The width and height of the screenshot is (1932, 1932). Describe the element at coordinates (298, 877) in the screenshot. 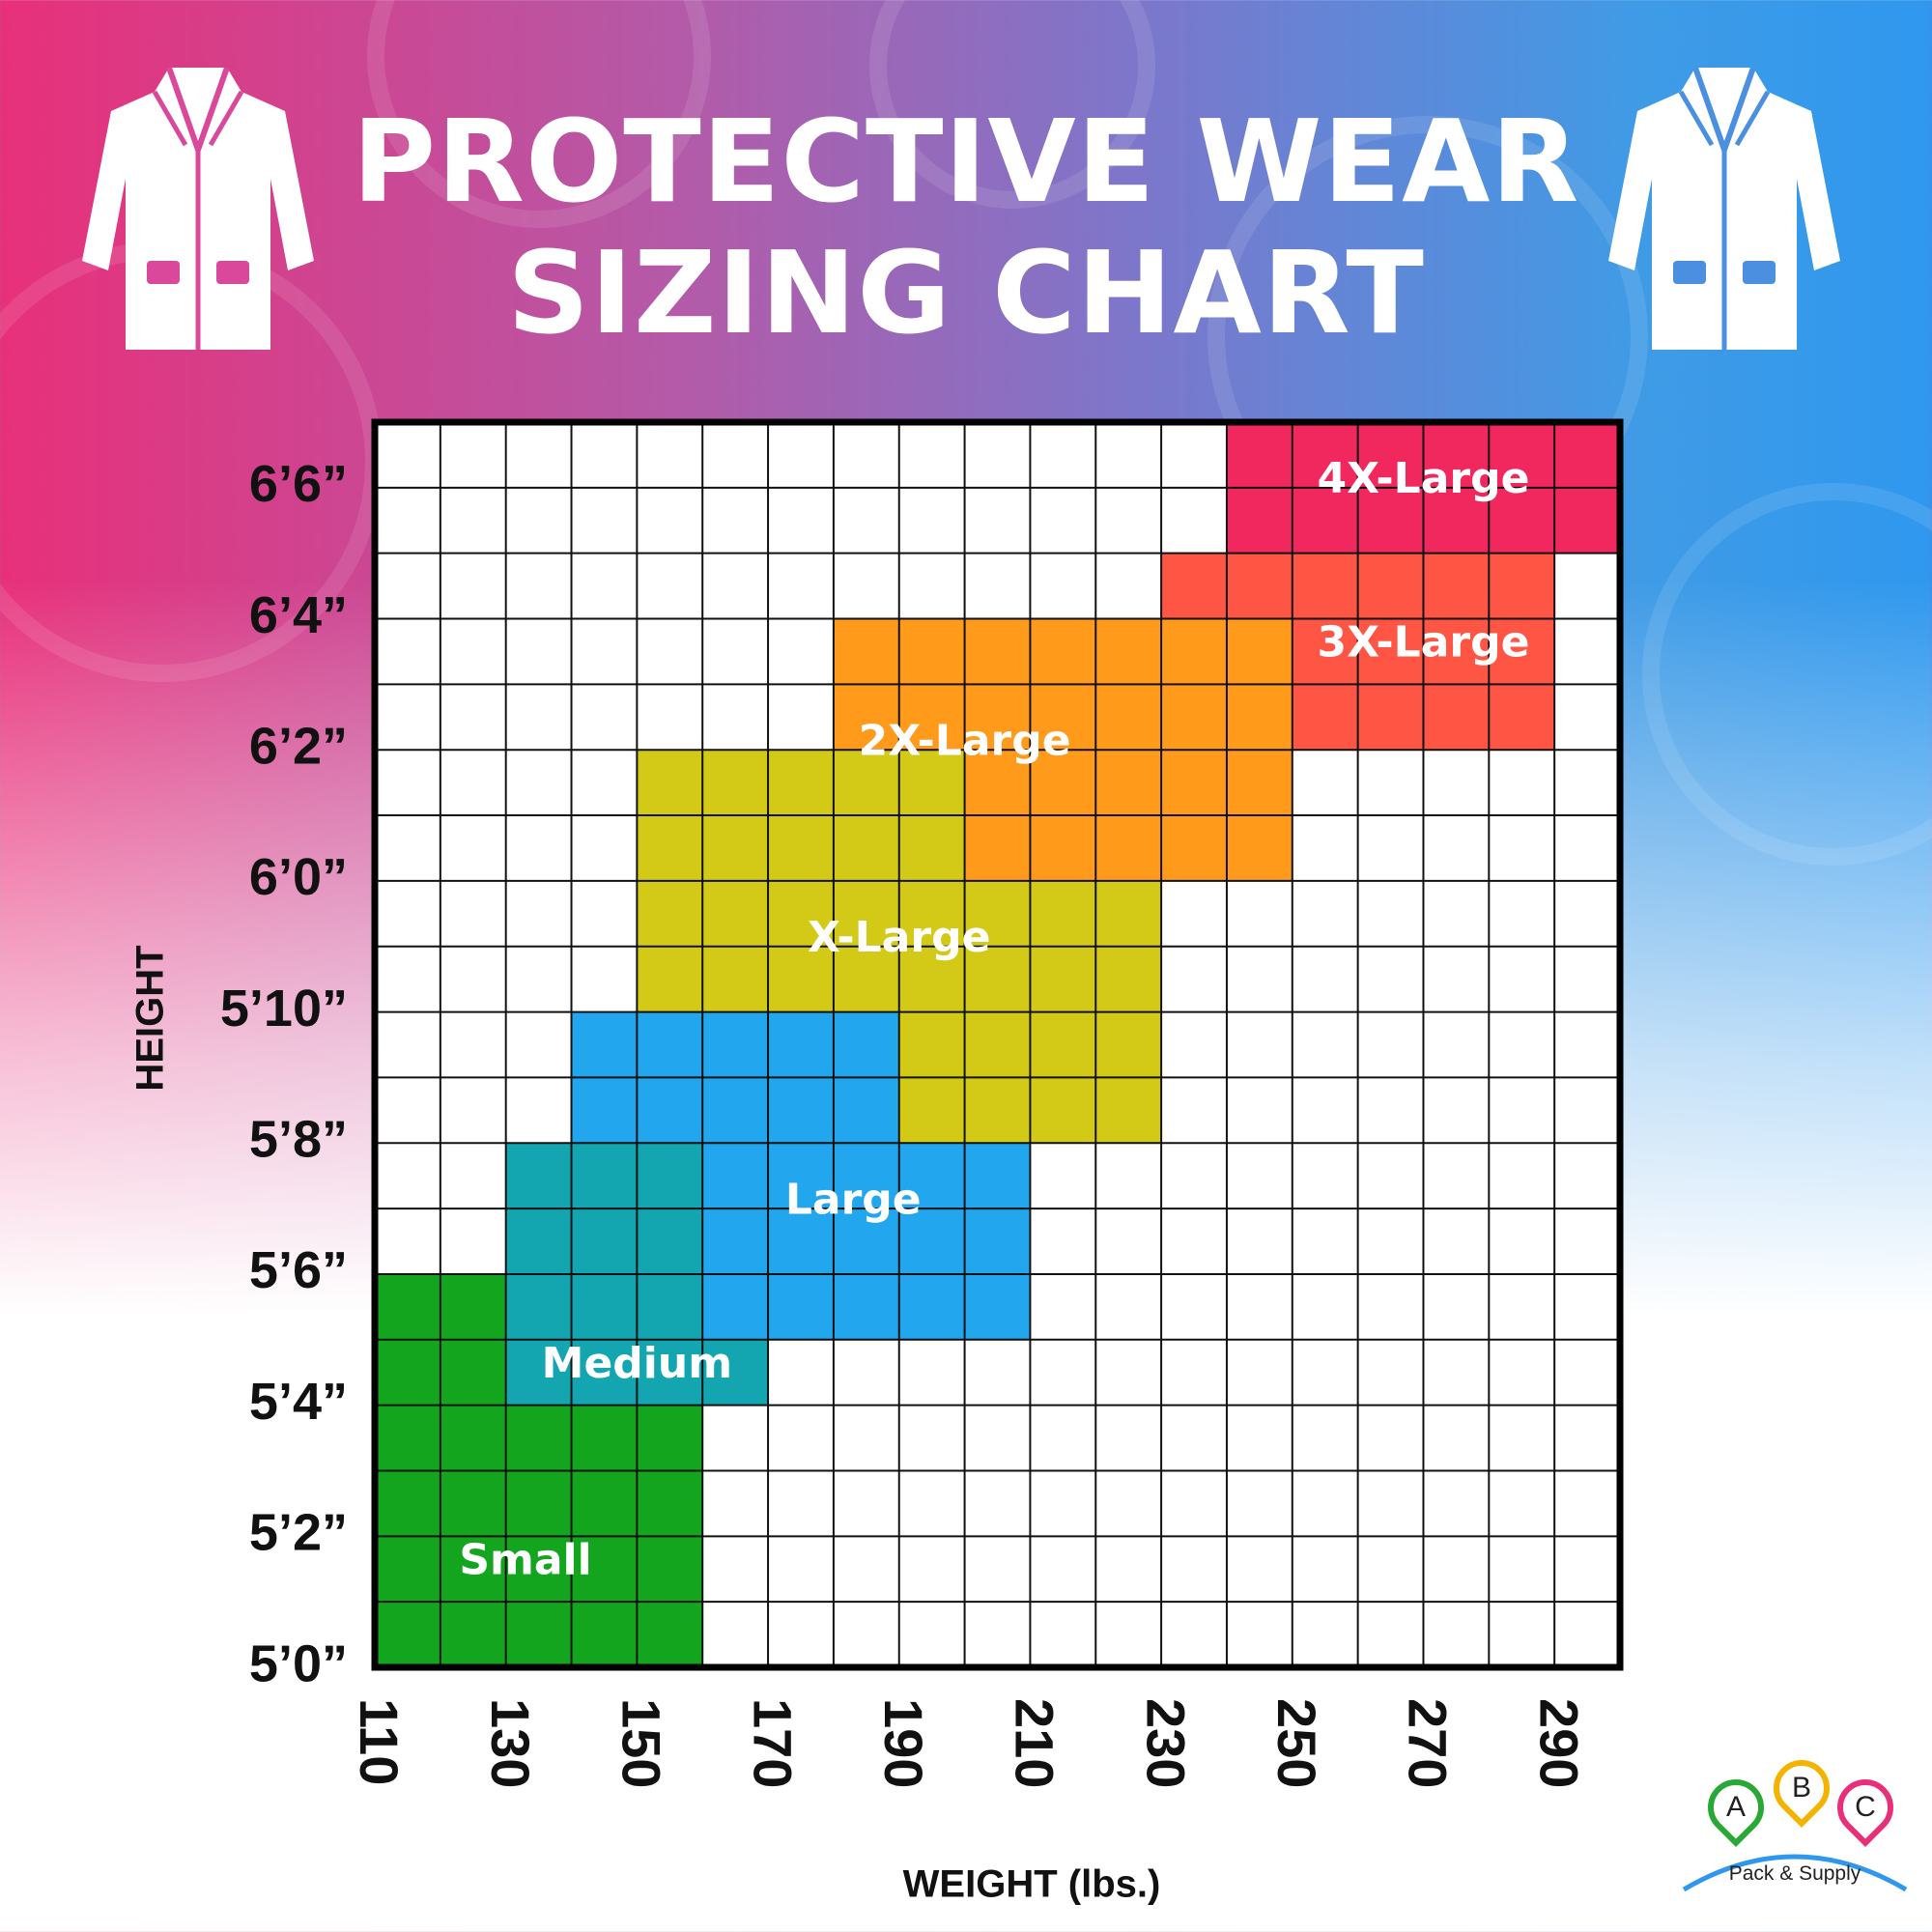

I see `y-tick-label: 6’0”` at that location.